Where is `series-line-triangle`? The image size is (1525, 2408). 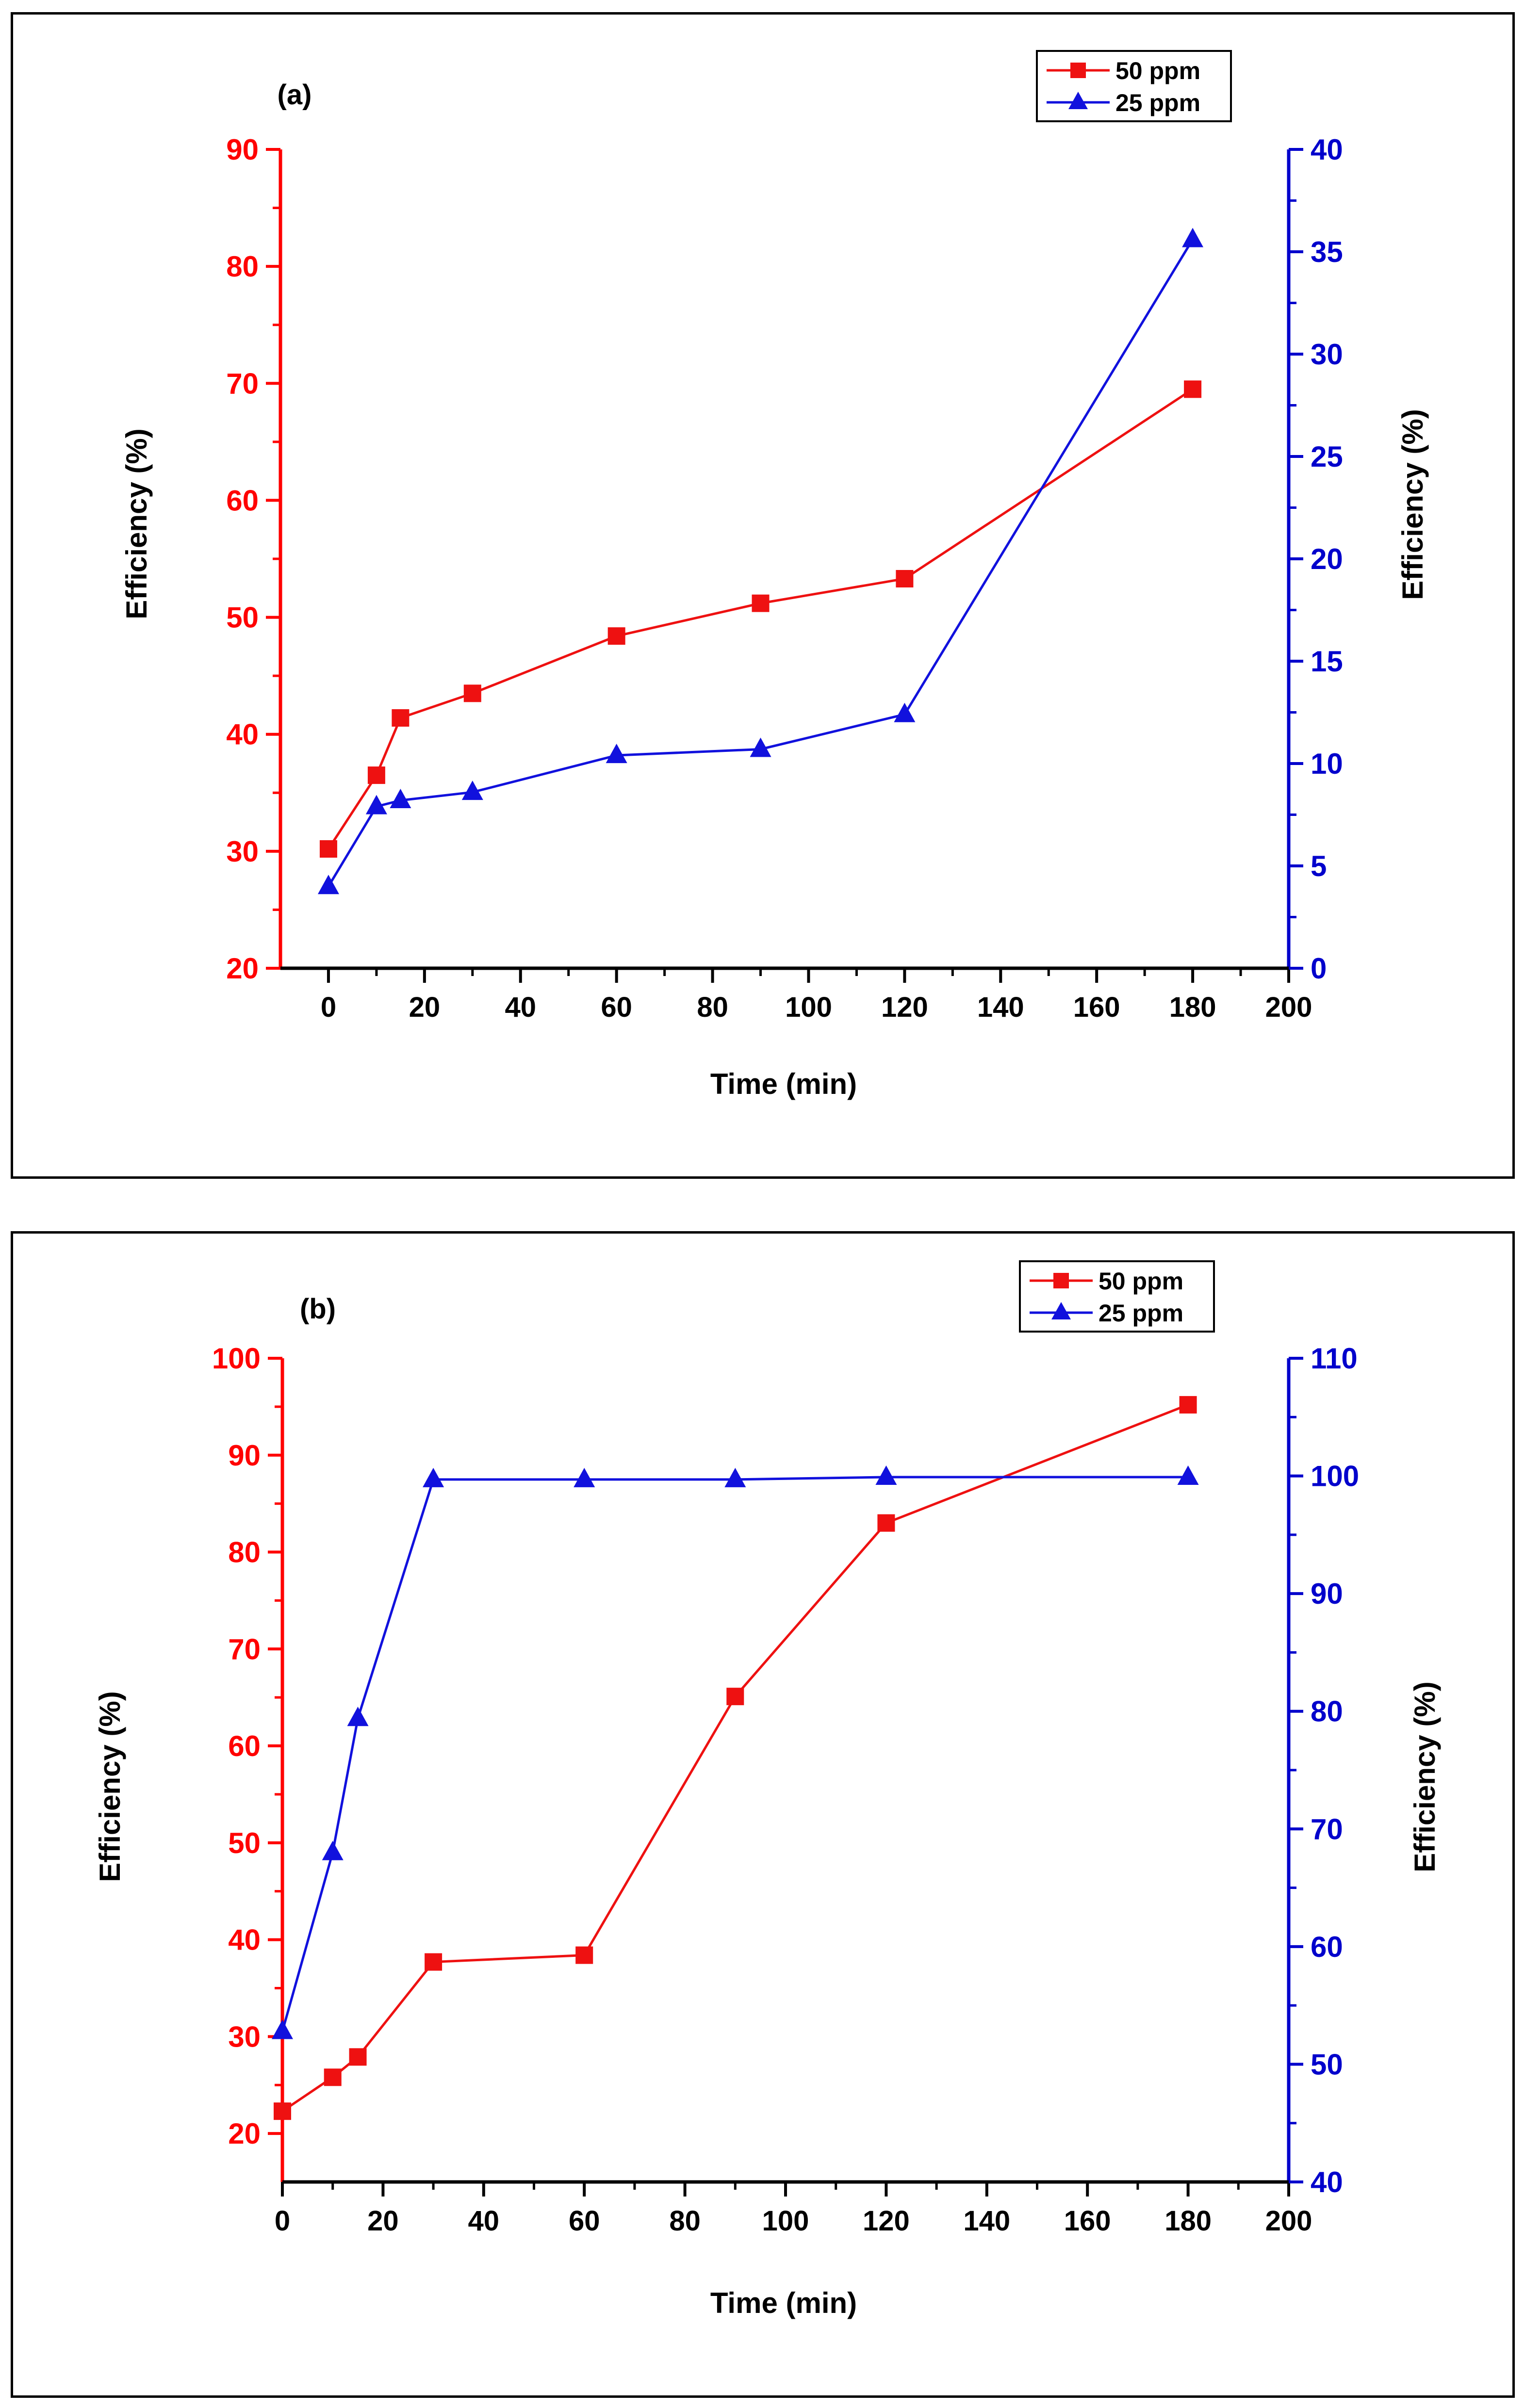
series-line-triangle is located at coordinates (734, 1754).